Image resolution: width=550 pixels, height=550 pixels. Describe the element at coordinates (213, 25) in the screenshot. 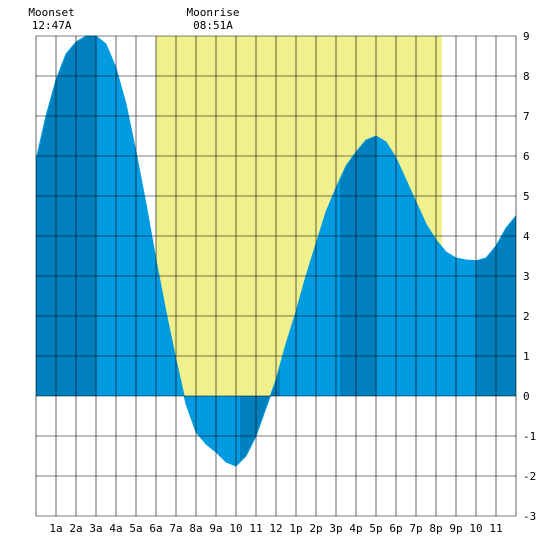

I see `moon-event-time: 08:51A` at that location.